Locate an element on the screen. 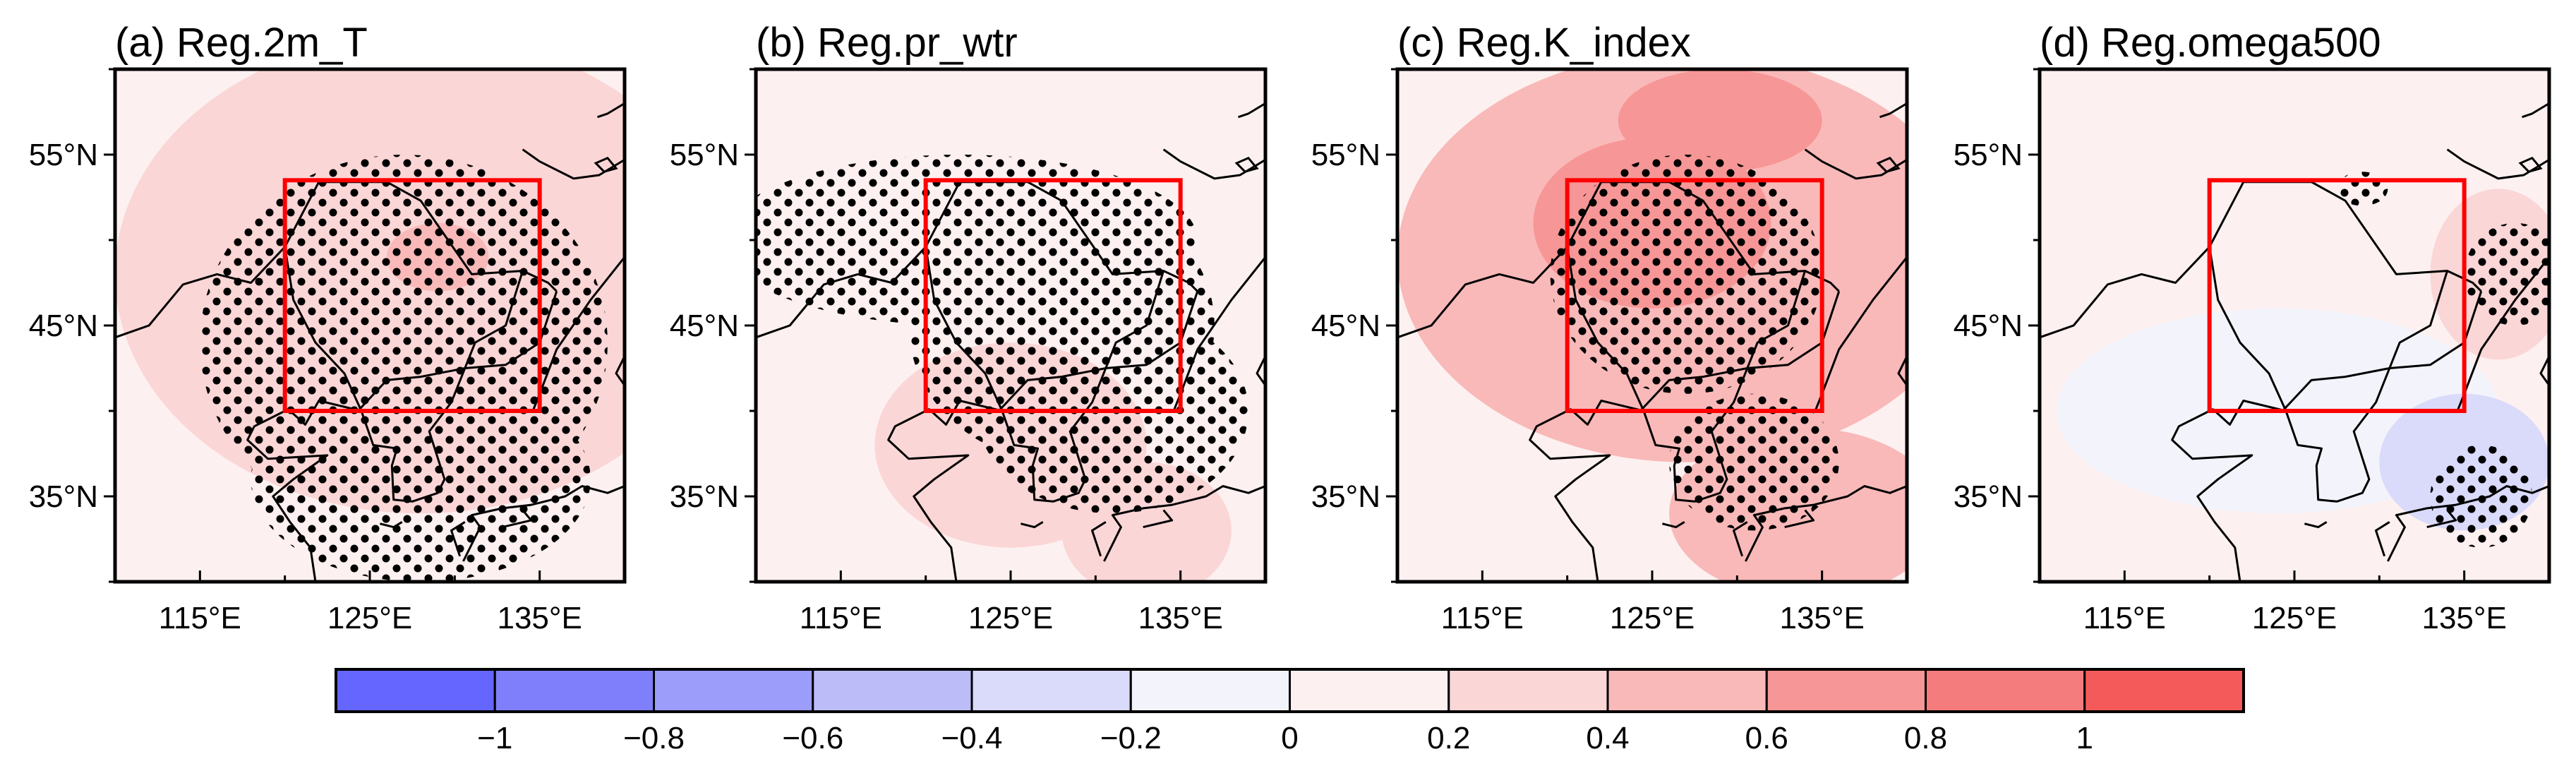 The height and width of the screenshot is (759, 2576). colorbar-tick-label: 1 is located at coordinates (2084, 738).